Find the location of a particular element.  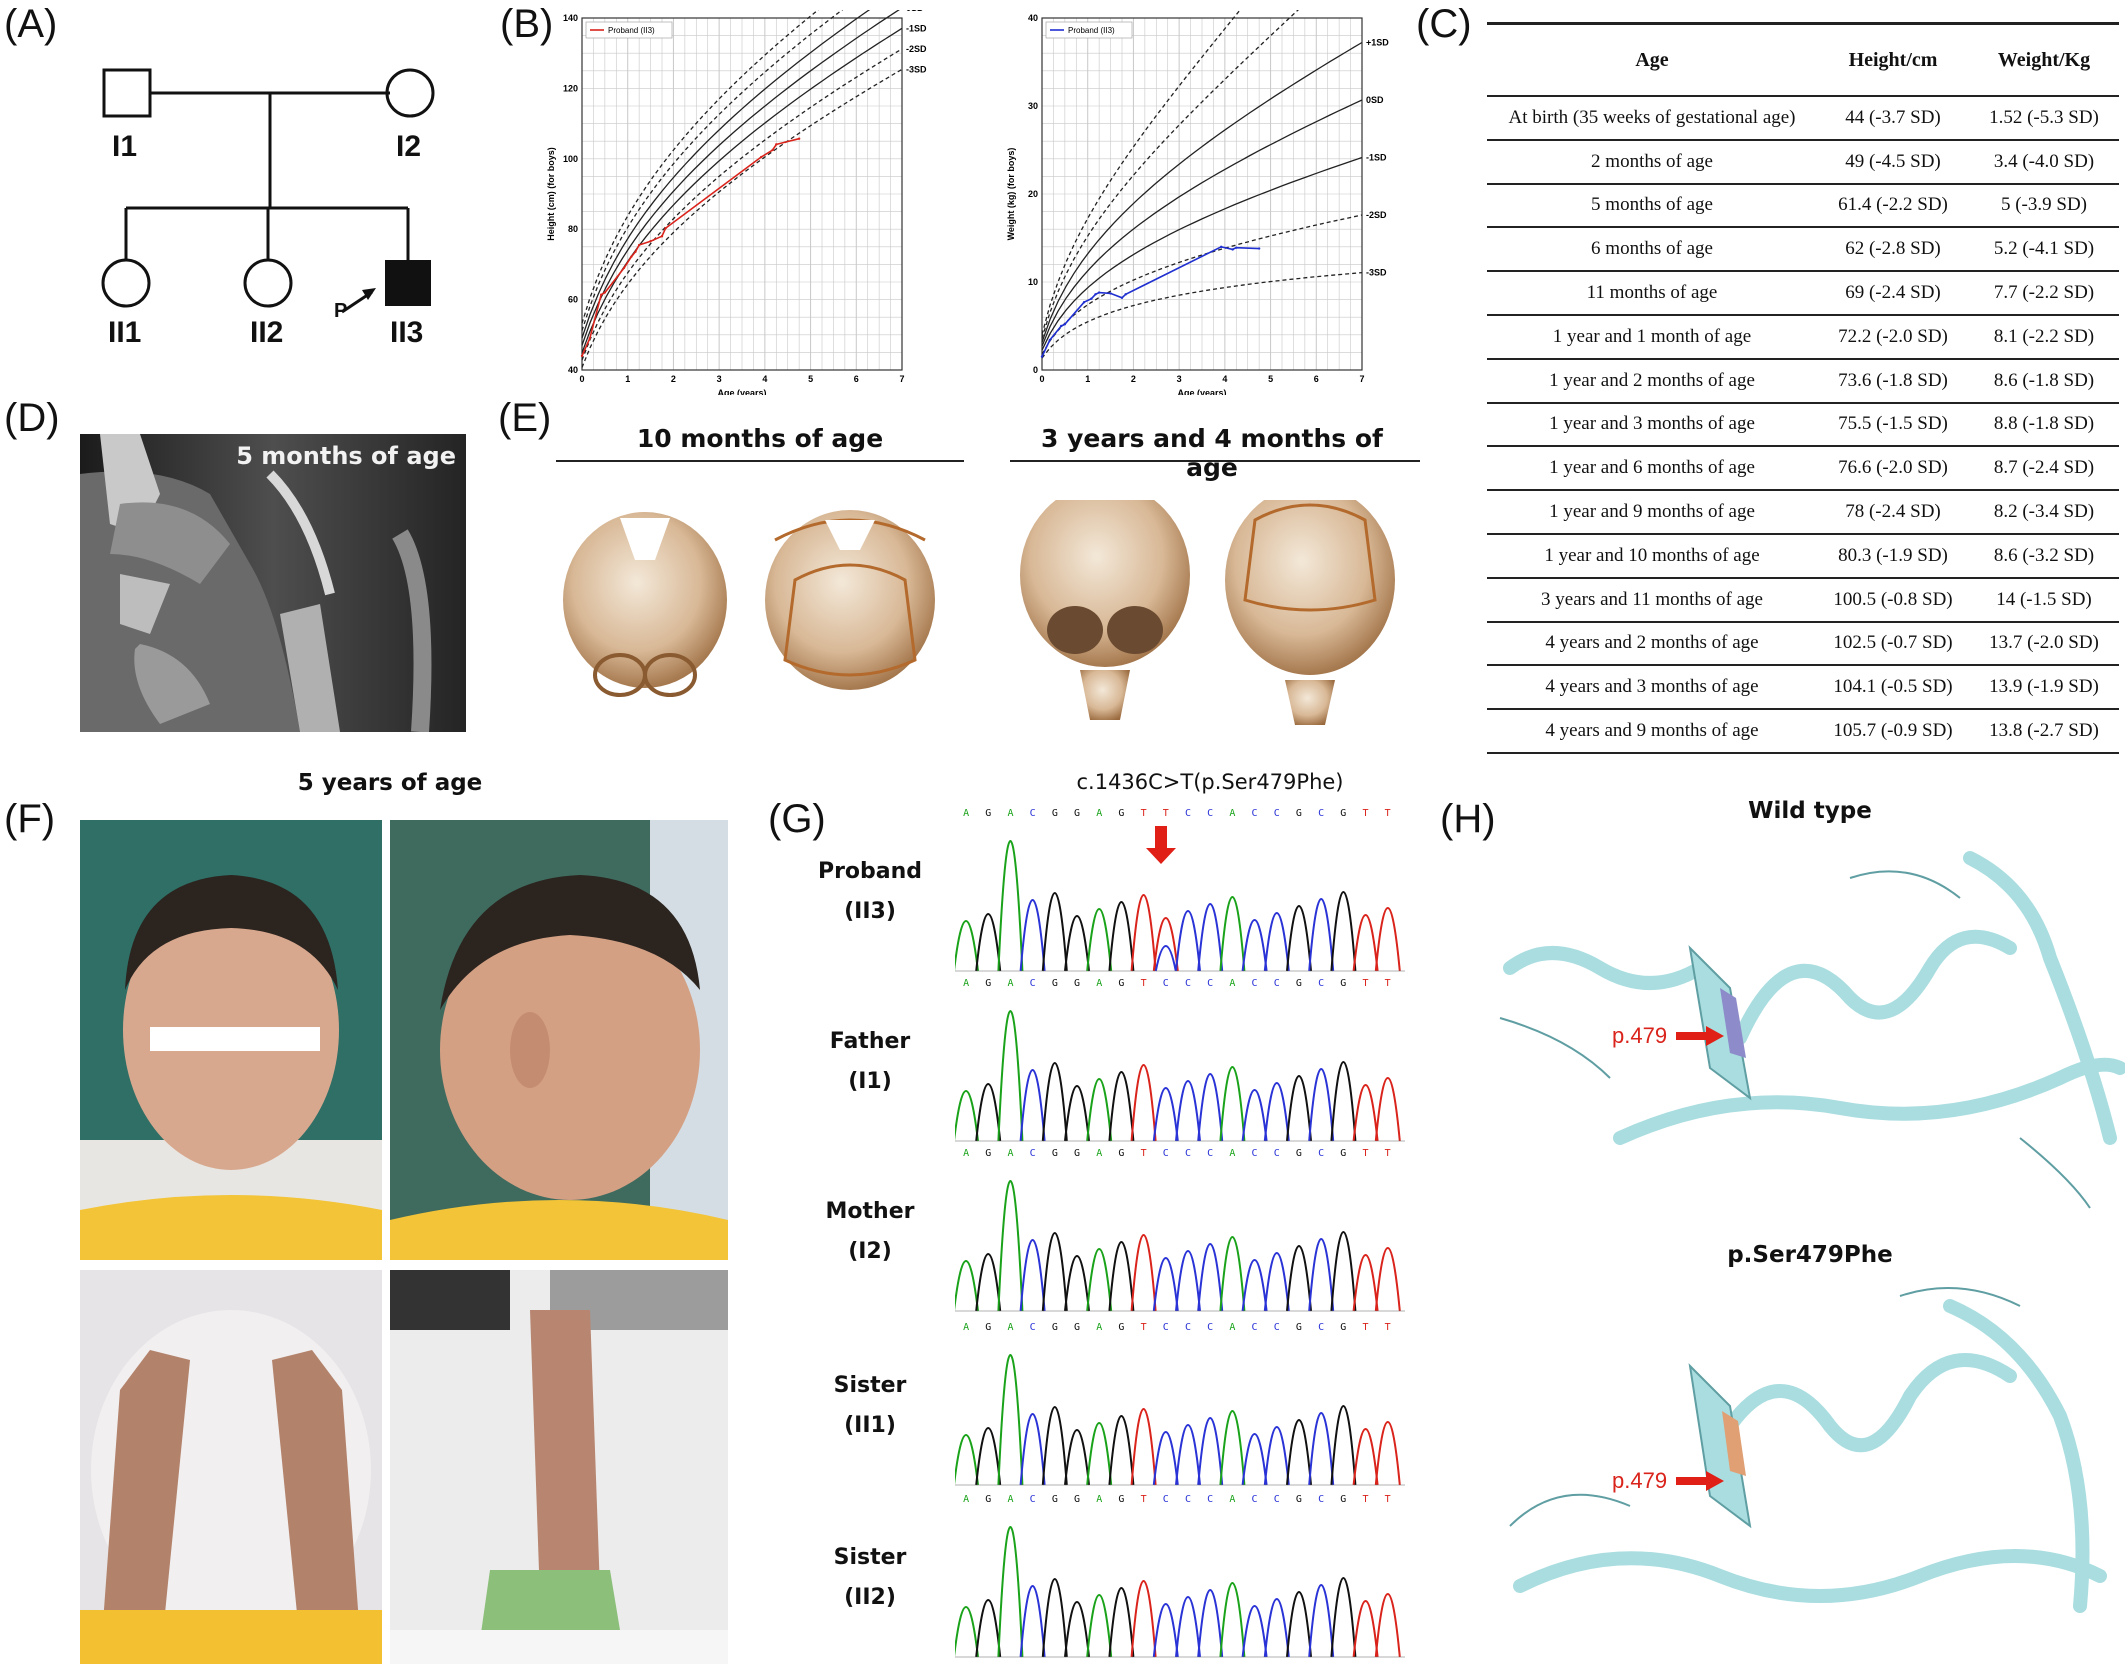

cell-age: 4 years and 2 months of age is located at coordinates (1652, 643).